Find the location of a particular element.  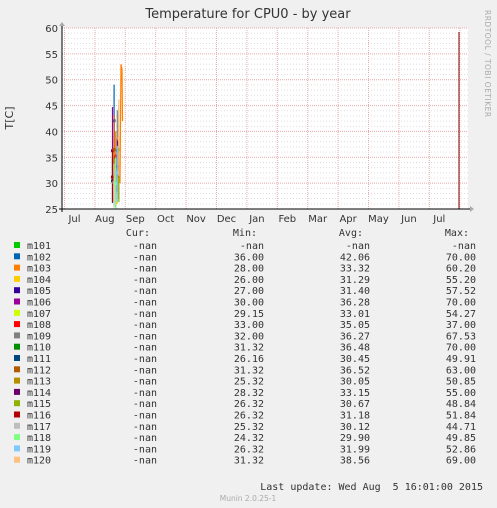

rrdtool-watermark: RRDTOOL / TOBI OETIKER is located at coordinates (487, 64).